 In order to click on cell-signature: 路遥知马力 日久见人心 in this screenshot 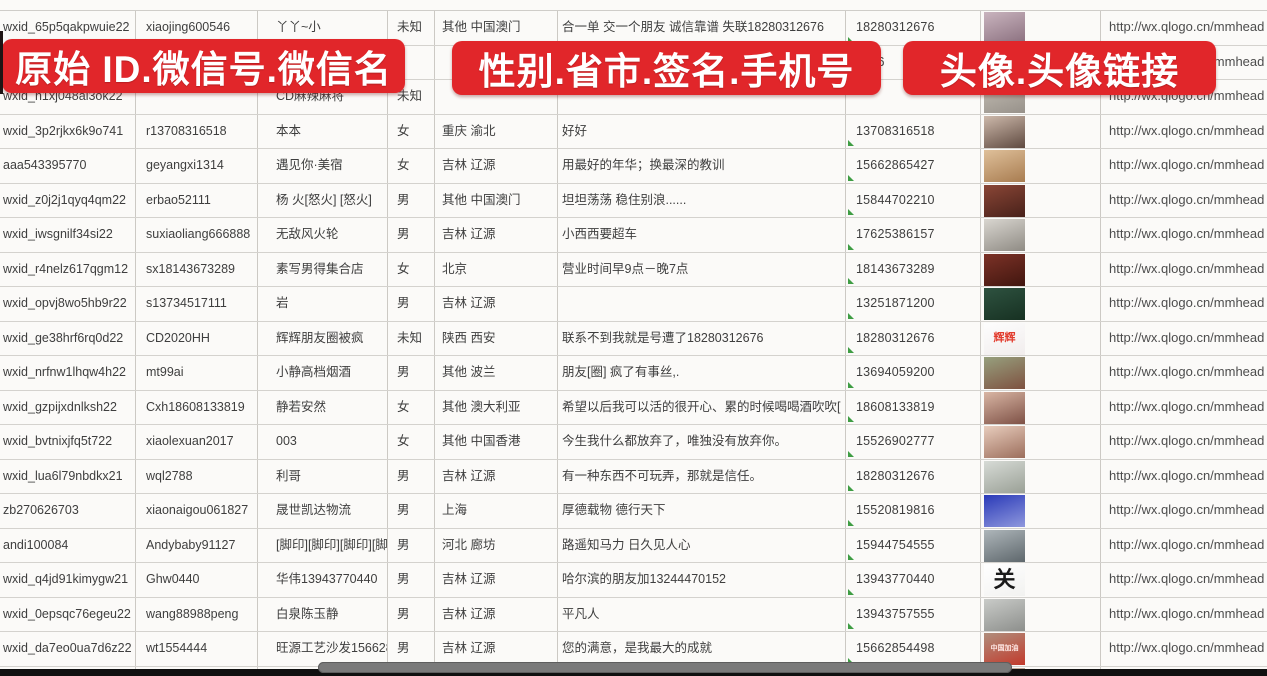, I will do `click(702, 545)`.